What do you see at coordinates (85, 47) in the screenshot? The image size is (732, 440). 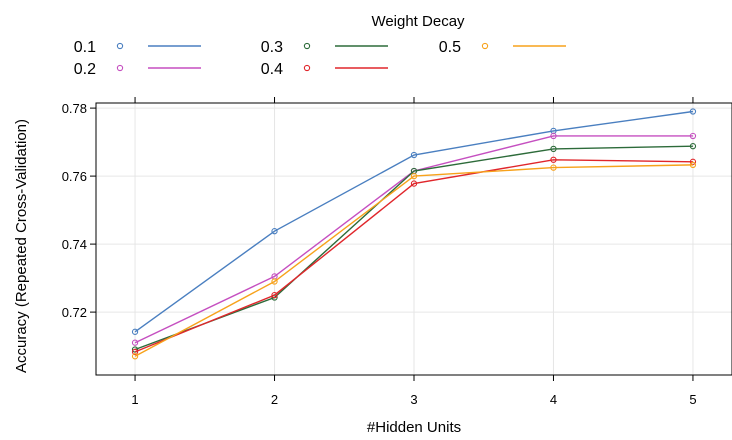 I see `legend-label: 0.1` at bounding box center [85, 47].